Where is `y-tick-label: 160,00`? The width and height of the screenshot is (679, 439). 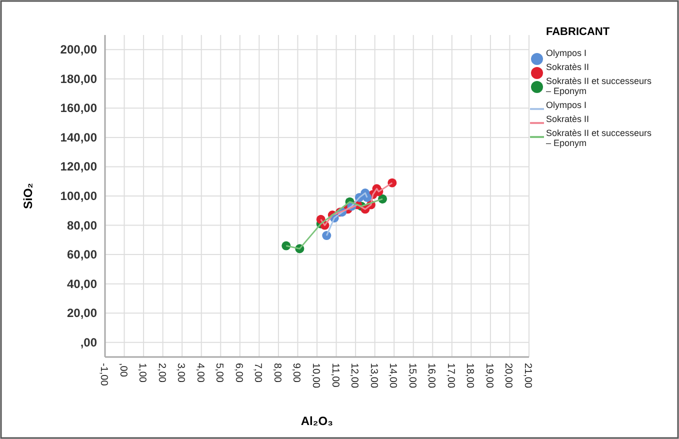
y-tick-label: 160,00 is located at coordinates (79, 108).